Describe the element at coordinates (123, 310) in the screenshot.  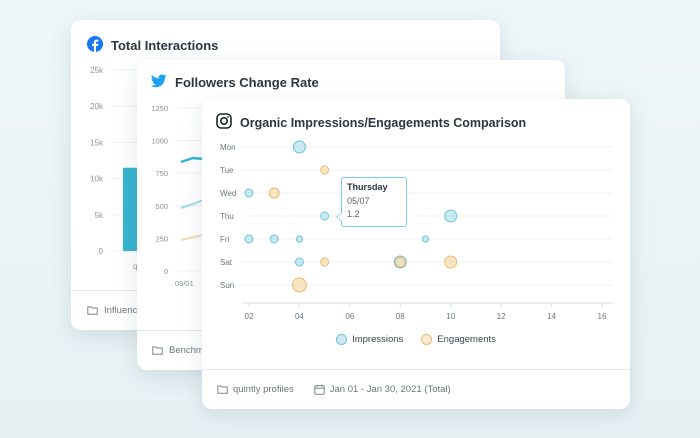
I see `footer-folder-label: Influence` at that location.